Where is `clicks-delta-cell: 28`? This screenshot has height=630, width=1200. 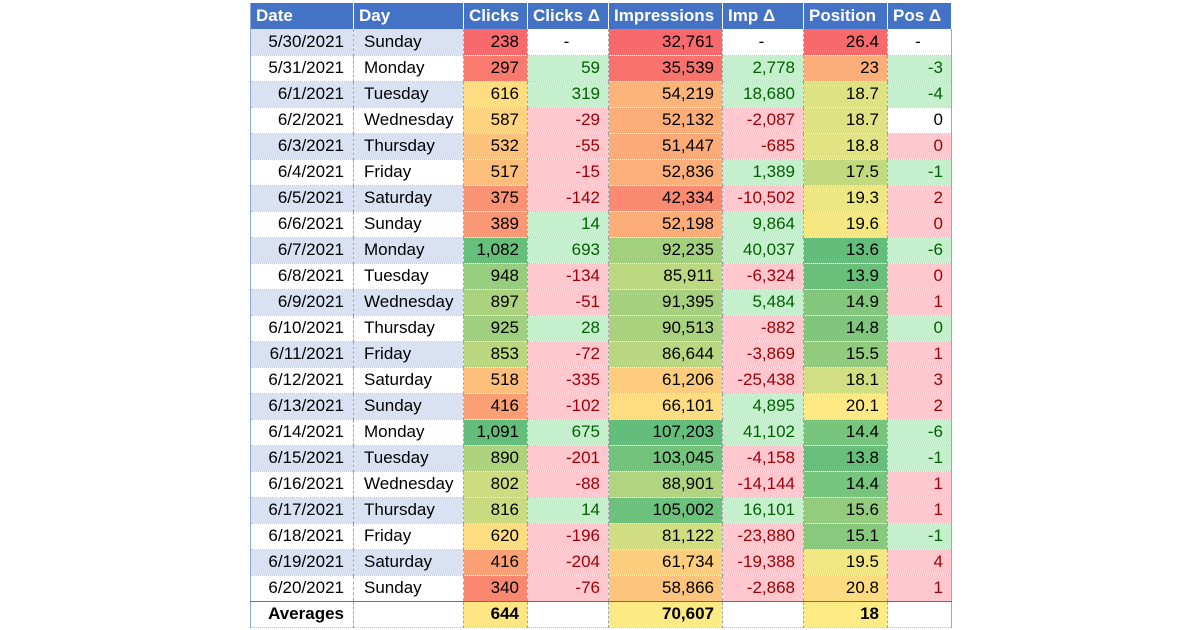
clicks-delta-cell: 28 is located at coordinates (568, 328).